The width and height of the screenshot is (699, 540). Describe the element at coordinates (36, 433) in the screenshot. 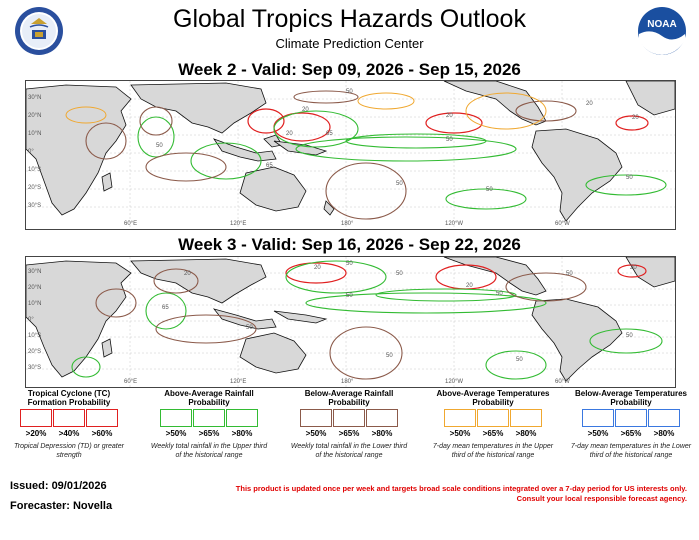

I see `legend-level: >20%` at that location.